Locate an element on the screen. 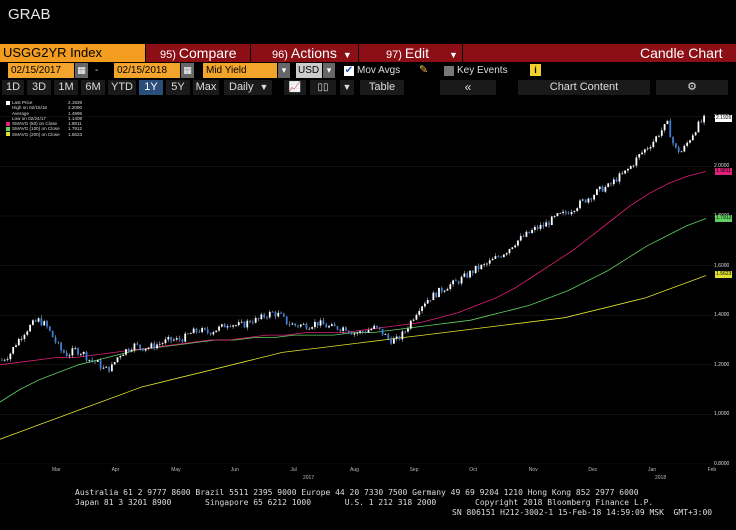 The width and height of the screenshot is (736, 530). chart-type-label: Candle Chart is located at coordinates (681, 53).